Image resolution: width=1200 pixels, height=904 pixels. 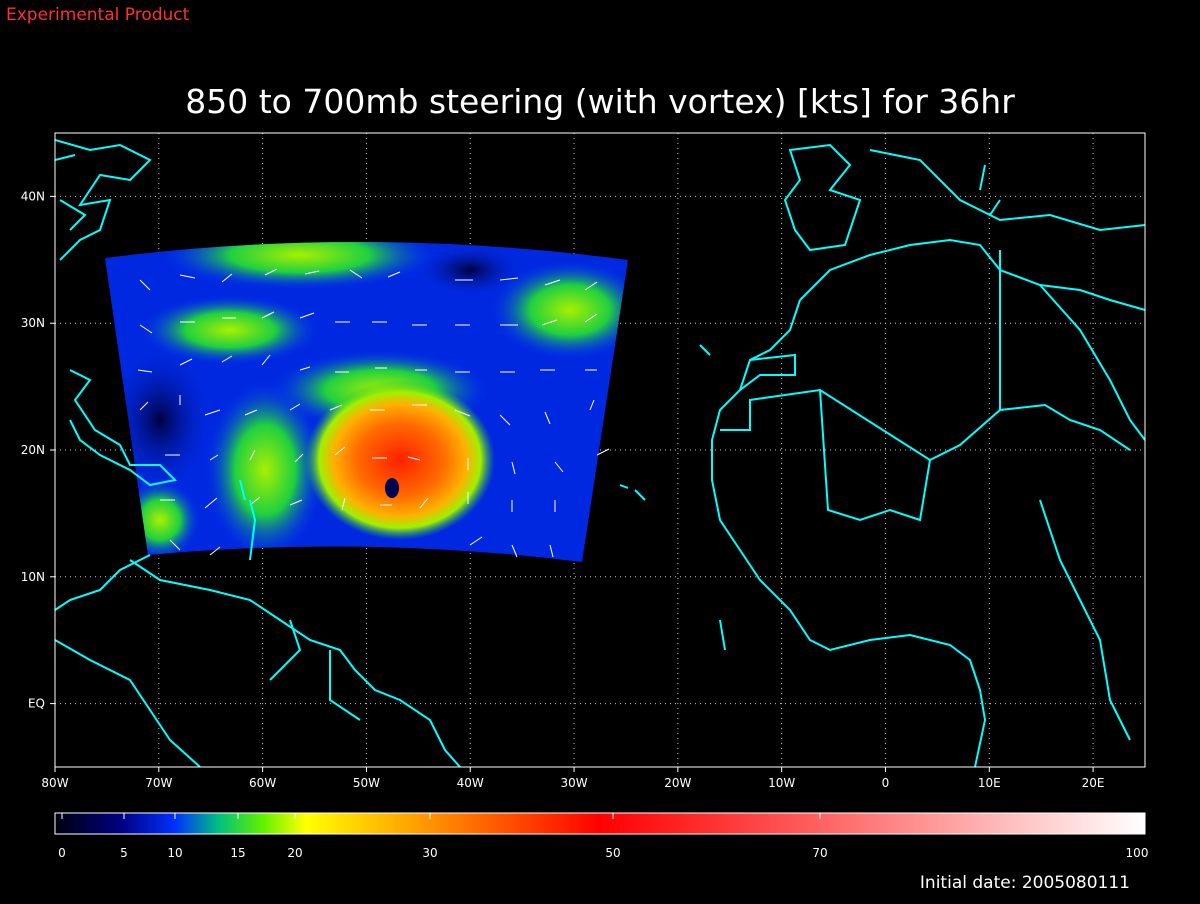 I want to click on colorbar-tick-label: 30, so click(x=429, y=853).